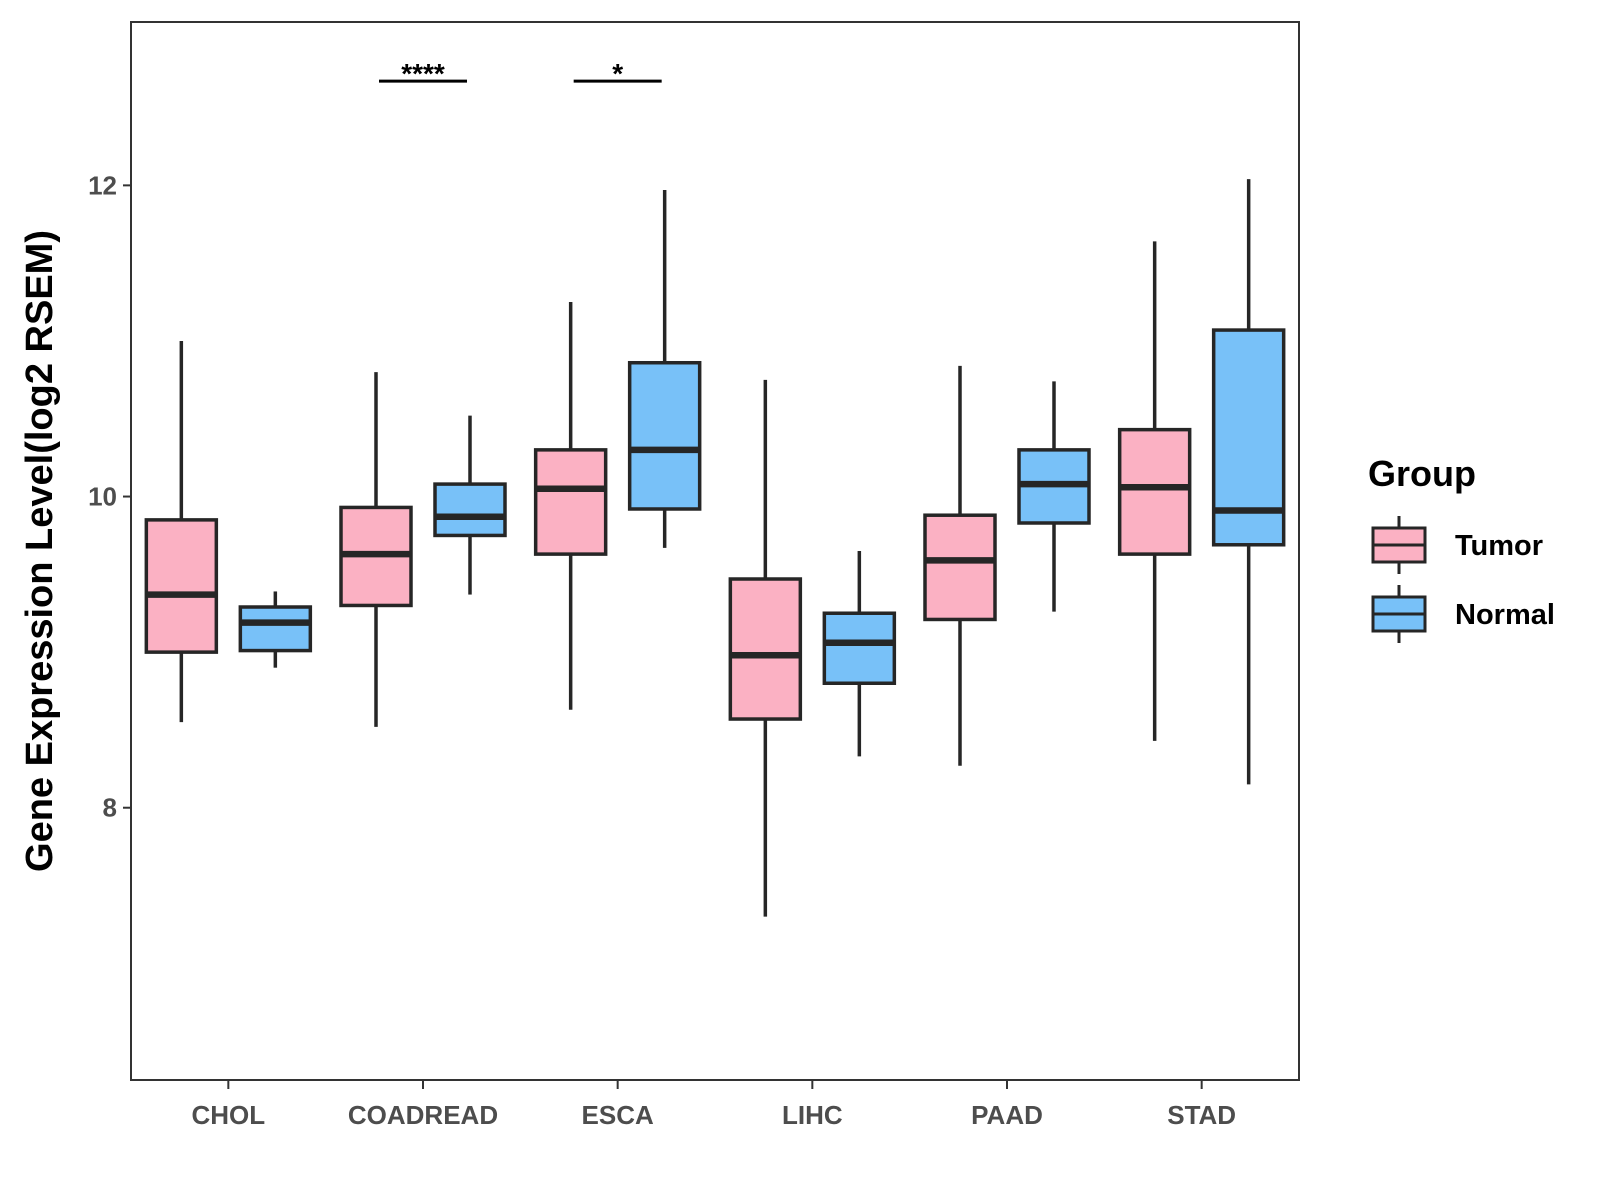  What do you see at coordinates (181, 586) in the screenshot?
I see `box-body-chol-tumor` at bounding box center [181, 586].